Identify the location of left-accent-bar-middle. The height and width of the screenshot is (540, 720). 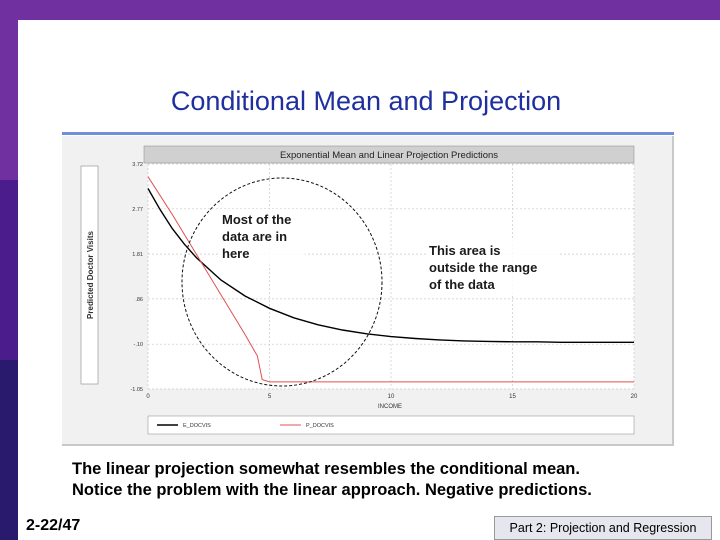
(9, 270).